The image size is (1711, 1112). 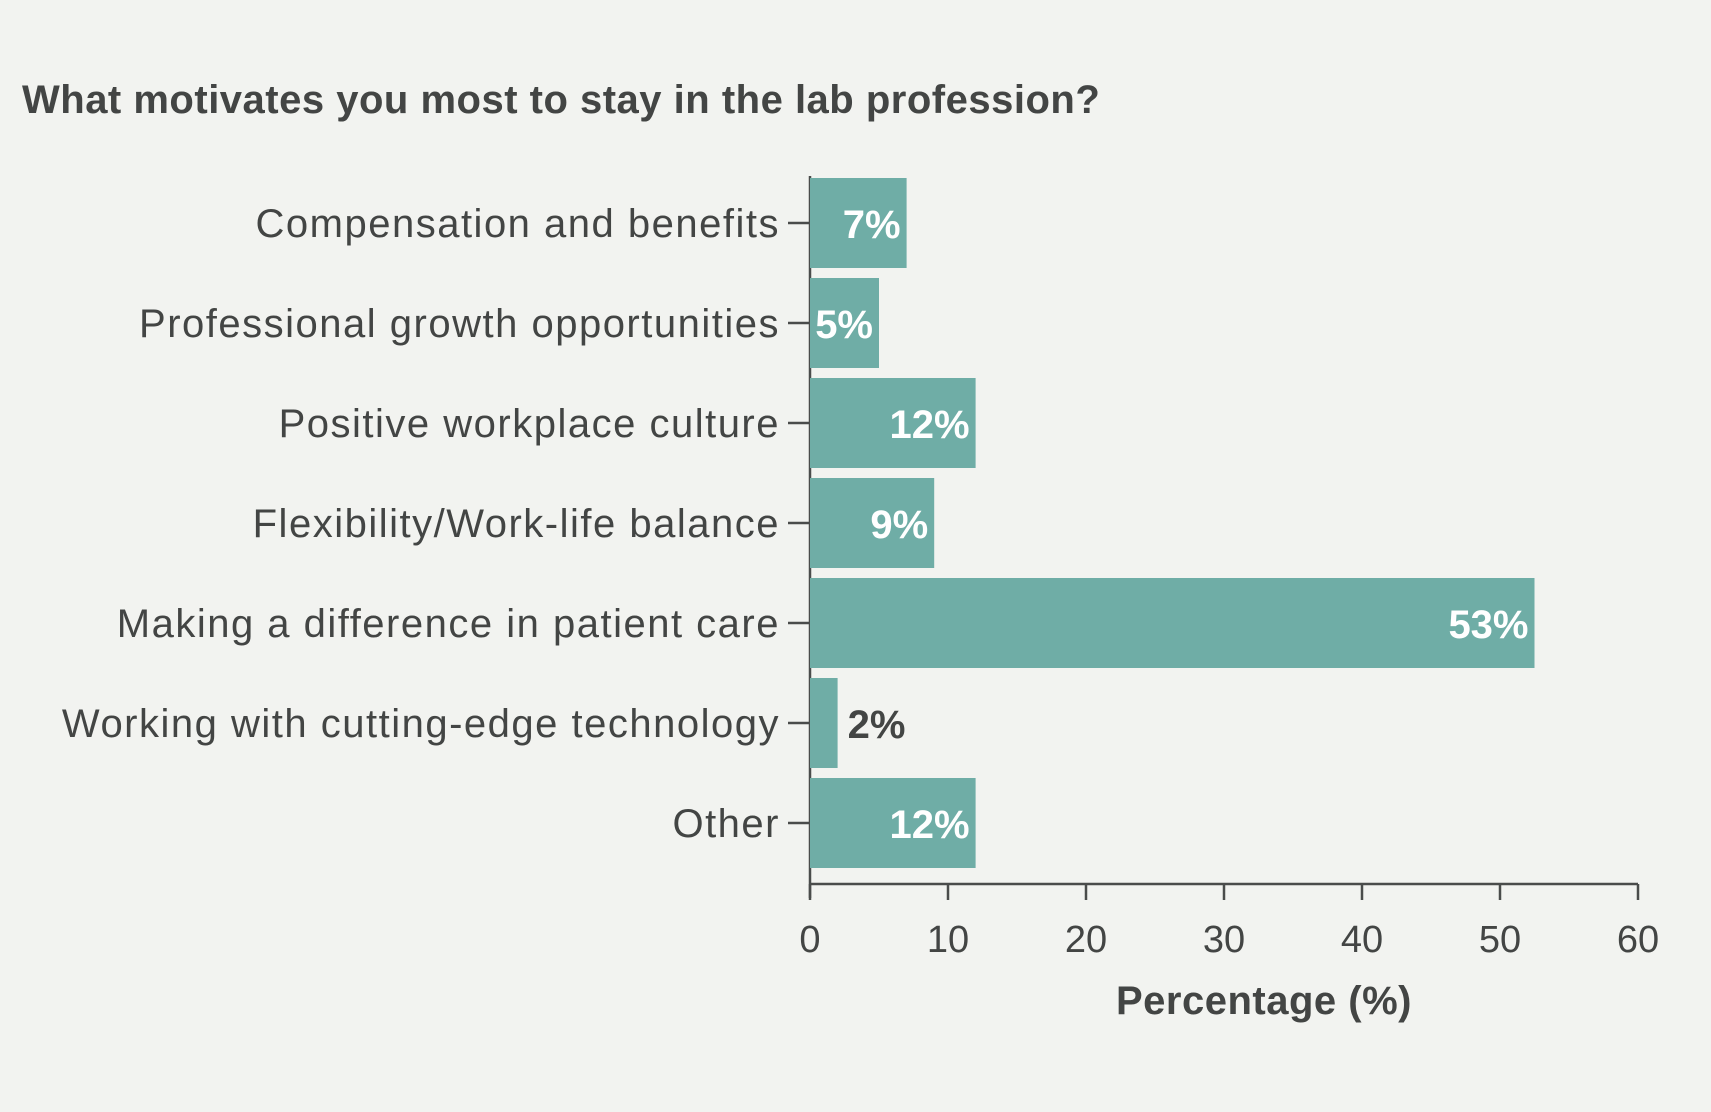 I want to click on x-tick-label: 10, so click(x=948, y=940).